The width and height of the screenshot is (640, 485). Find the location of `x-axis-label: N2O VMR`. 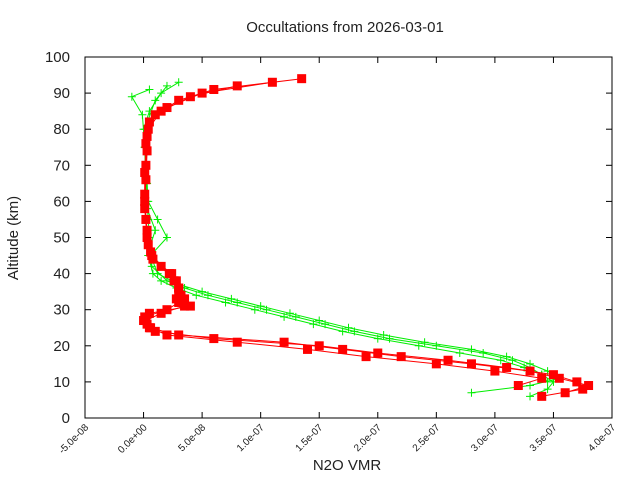

x-axis-label: N2O VMR is located at coordinates (347, 465).